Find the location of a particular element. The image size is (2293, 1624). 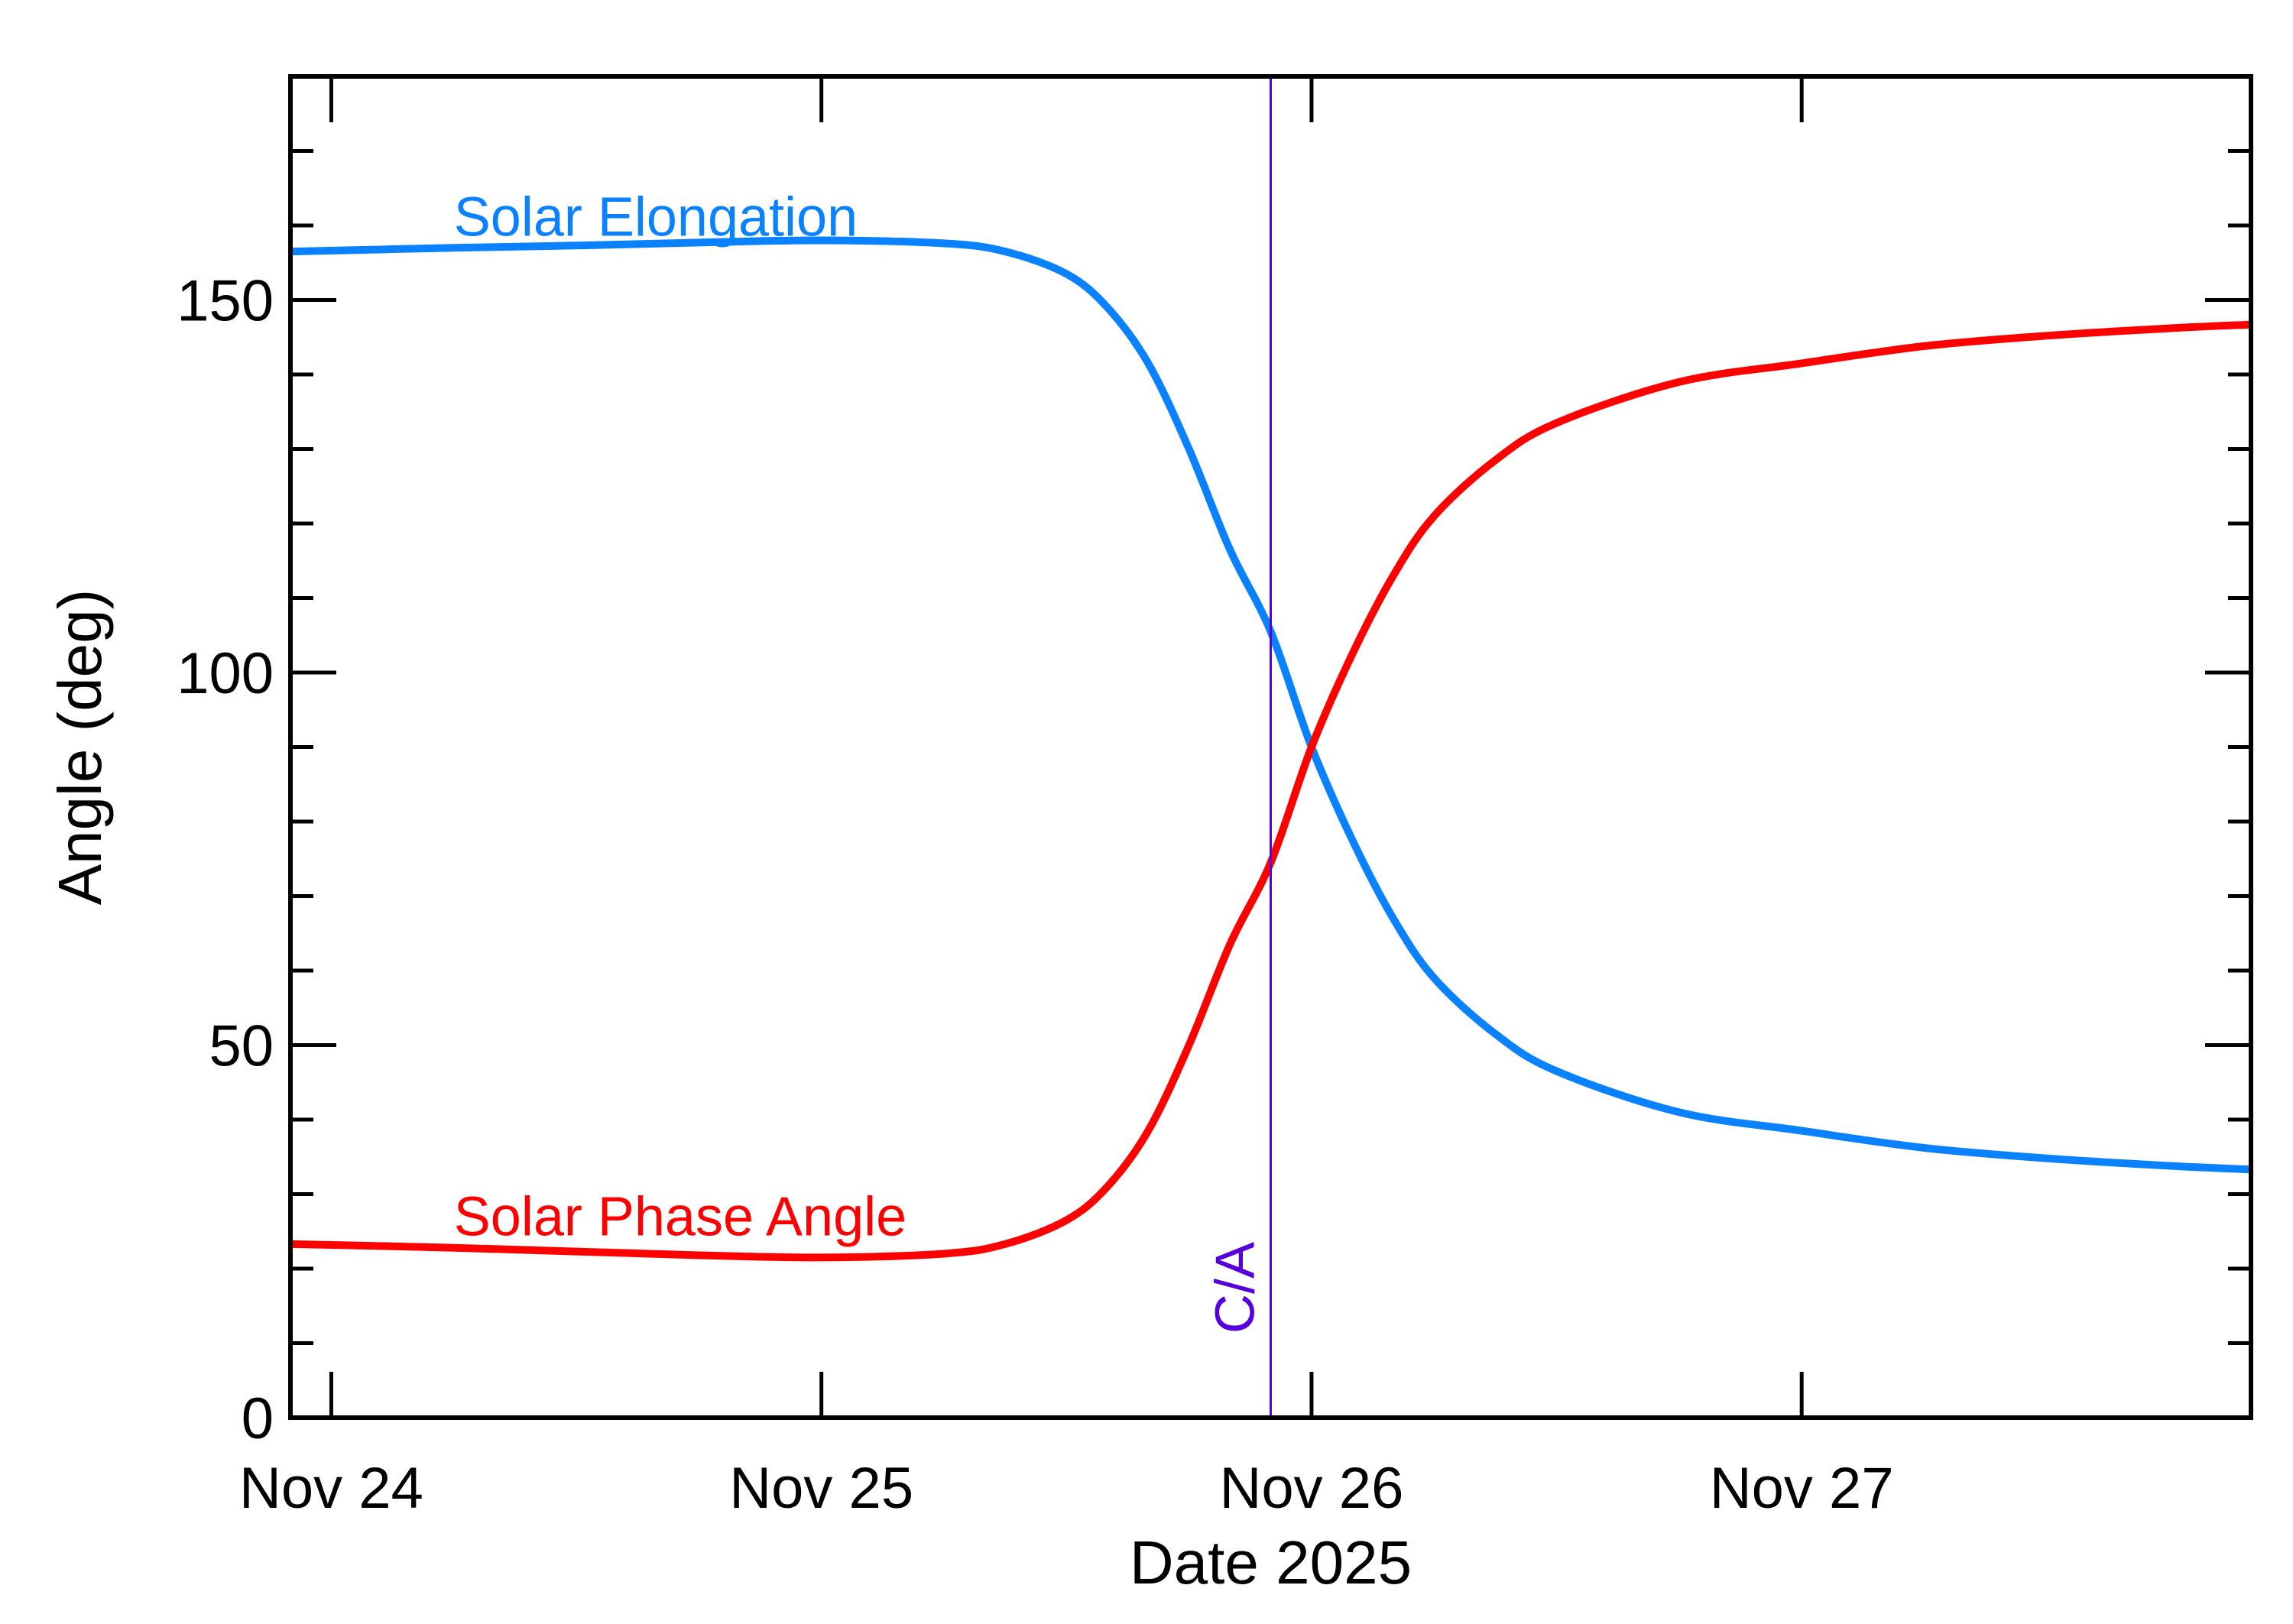

y-tick-label: 150 is located at coordinates (225, 301).